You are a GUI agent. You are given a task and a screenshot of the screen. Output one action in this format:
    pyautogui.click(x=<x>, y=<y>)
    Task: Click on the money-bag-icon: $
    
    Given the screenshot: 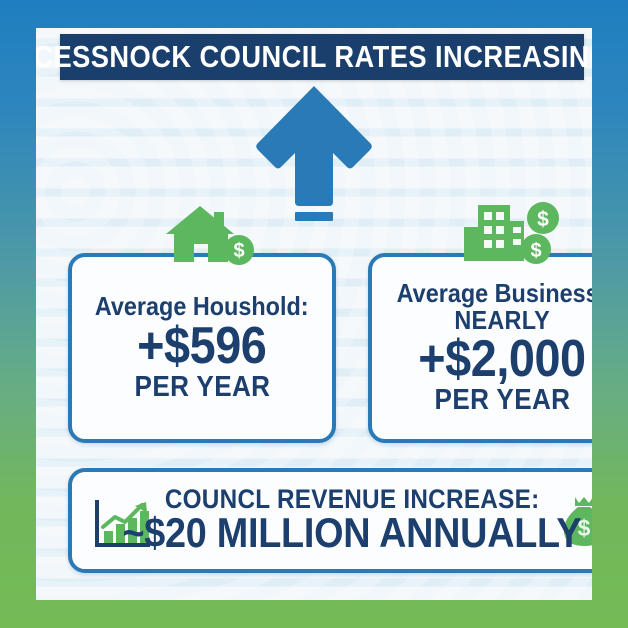 What is the action you would take?
    pyautogui.click(x=577, y=521)
    